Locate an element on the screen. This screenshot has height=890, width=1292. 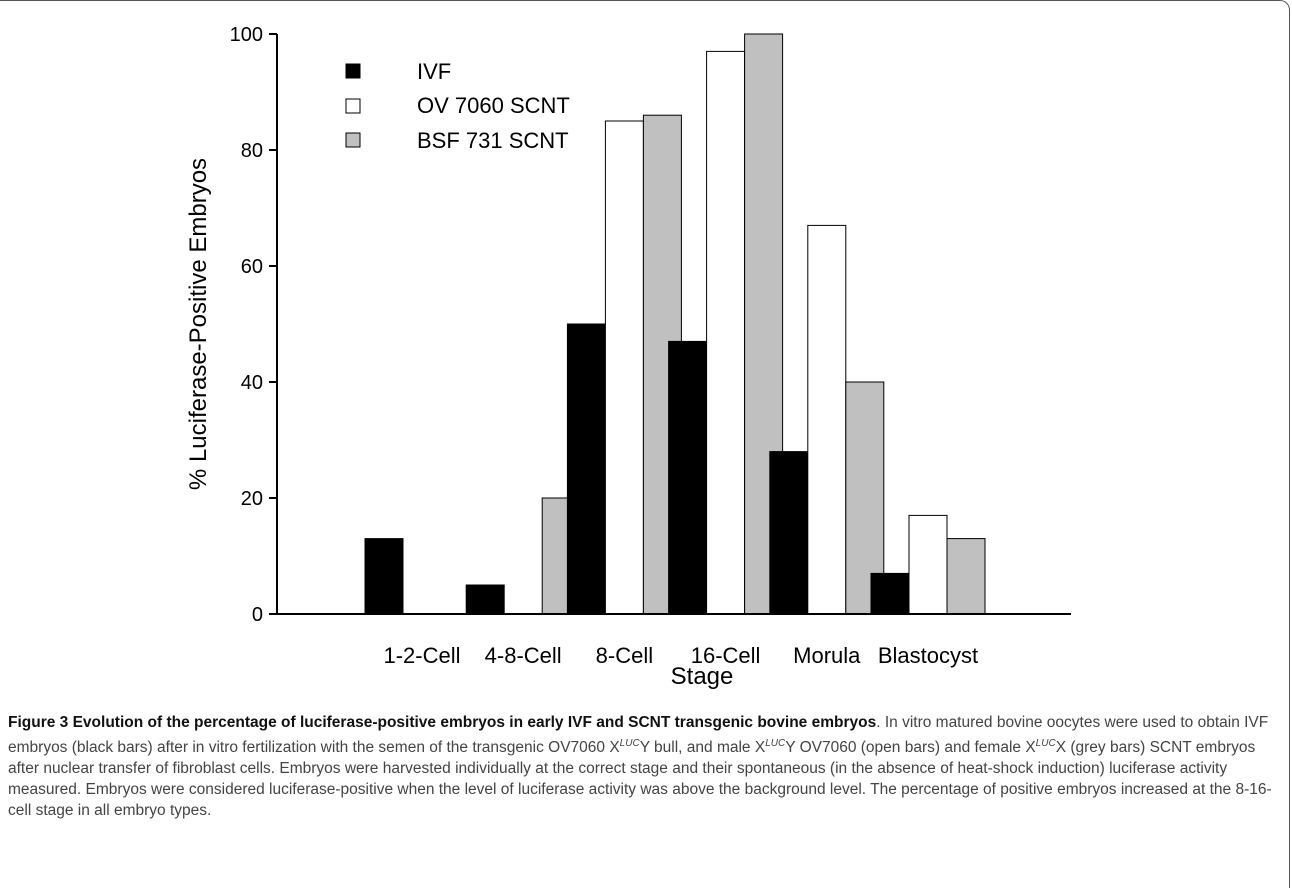
x-axis-title: Stage is located at coordinates (702, 676).